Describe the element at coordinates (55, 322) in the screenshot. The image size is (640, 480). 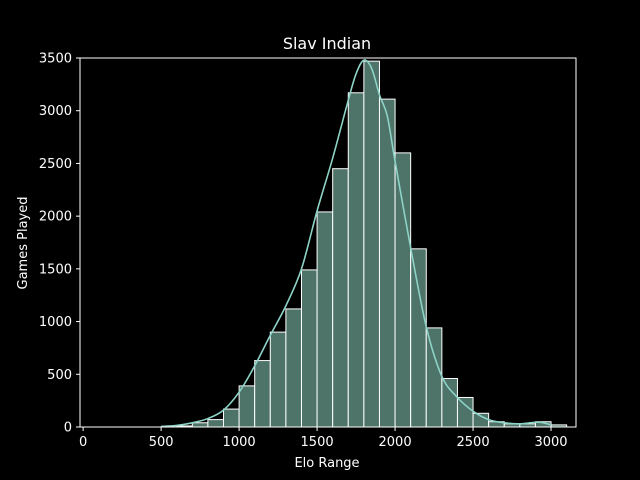
I see `y-tick-label-2: 1000` at that location.